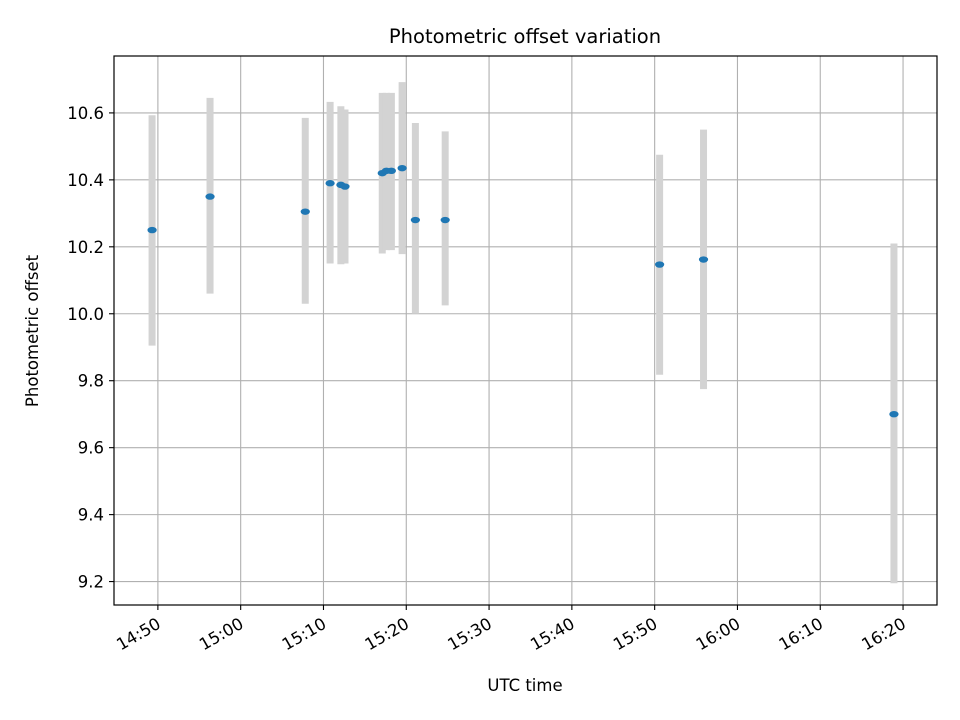 Image resolution: width=960 pixels, height=720 pixels. Describe the element at coordinates (883, 634) in the screenshot. I see `x-tick-label: 16:20` at that location.